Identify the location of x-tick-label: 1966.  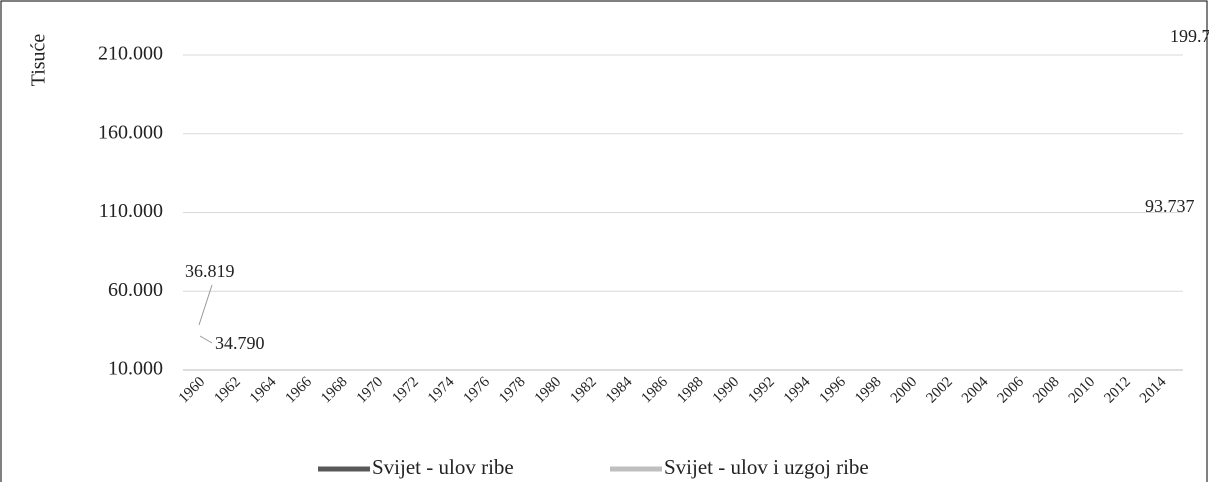
(299, 390).